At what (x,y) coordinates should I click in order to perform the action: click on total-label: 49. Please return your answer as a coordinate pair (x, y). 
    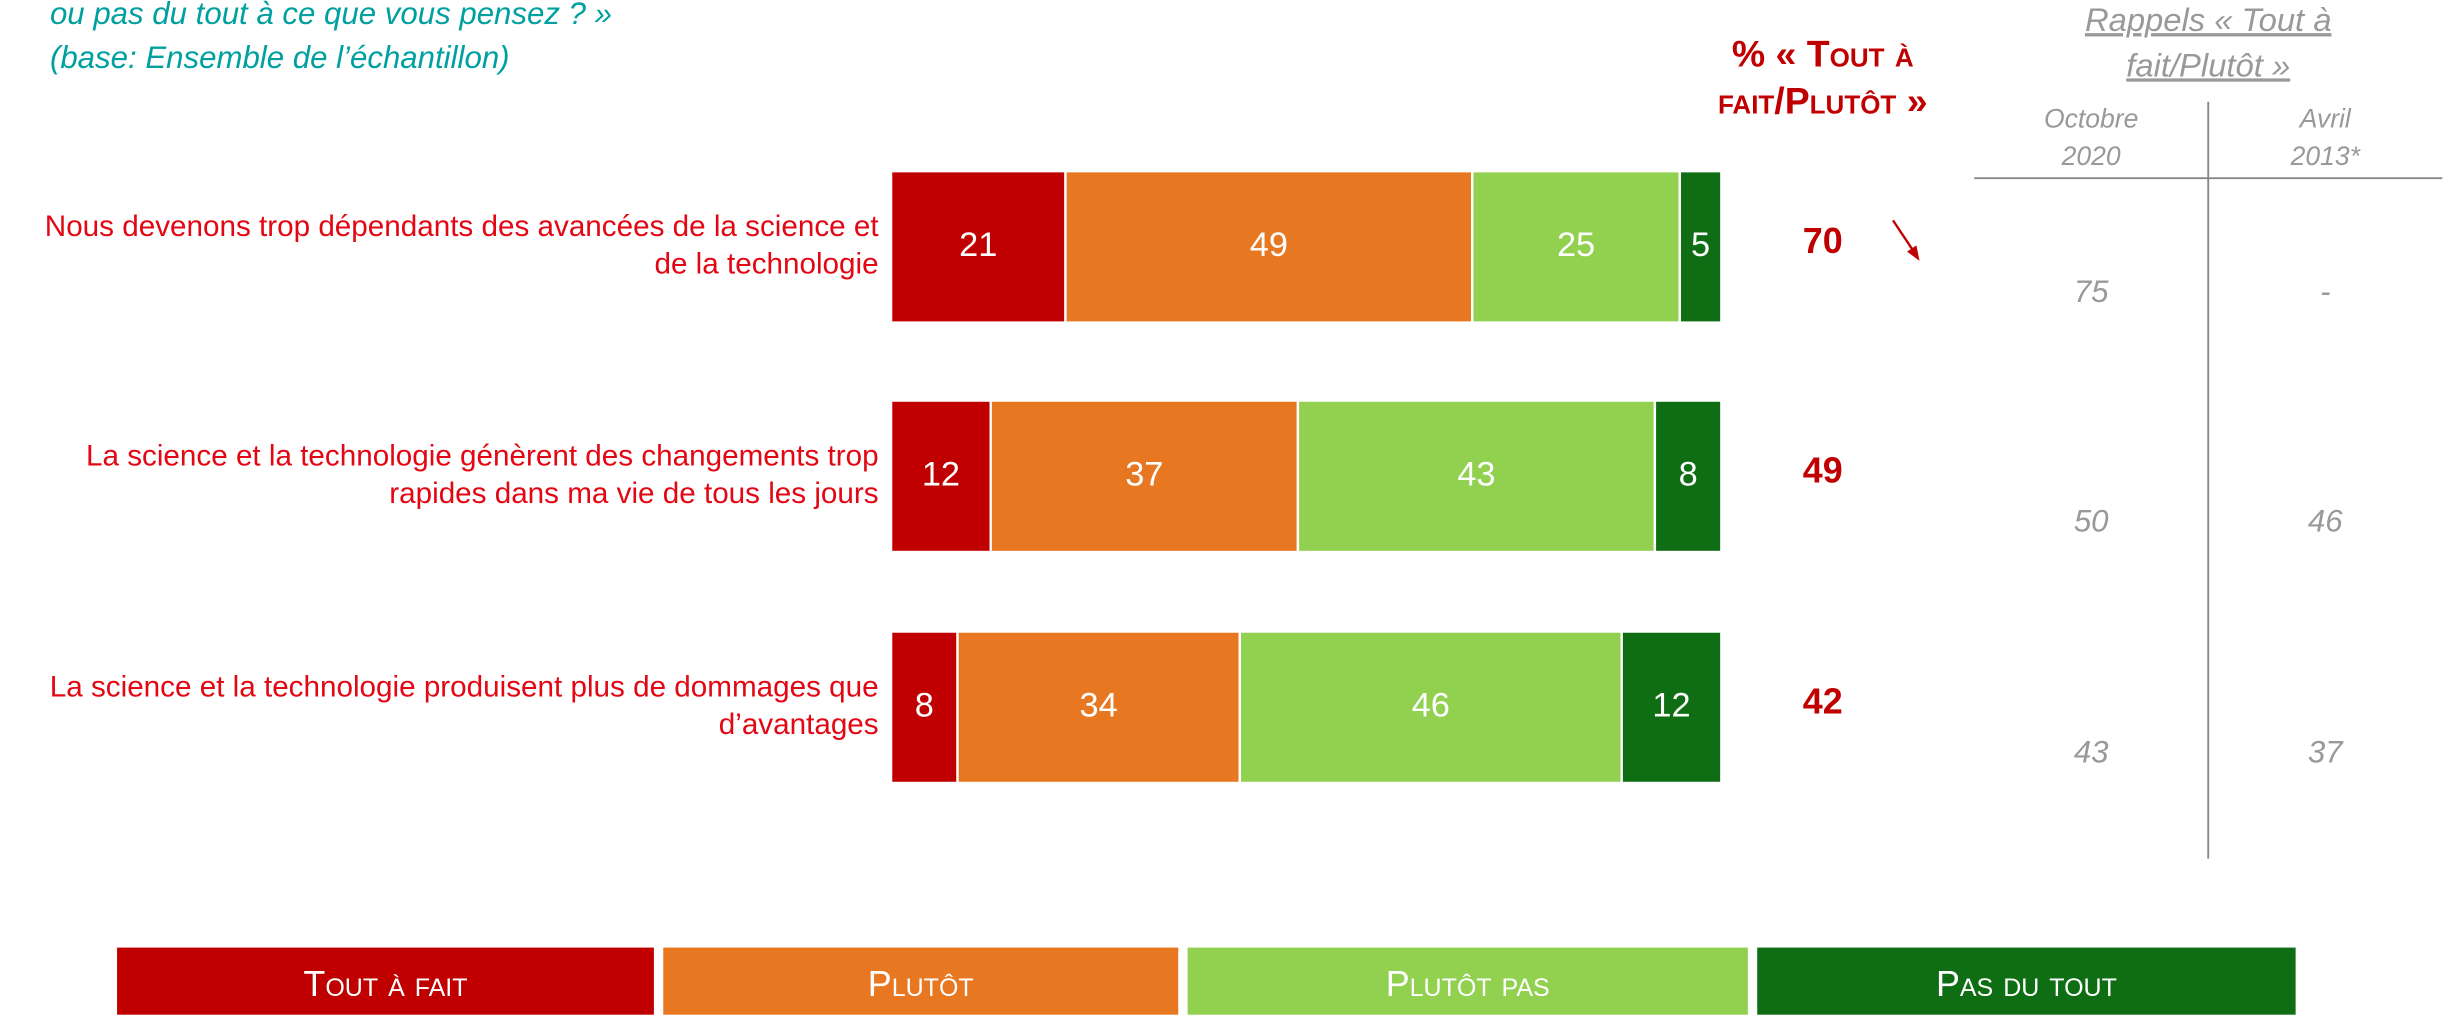
    Looking at the image, I should click on (1823, 471).